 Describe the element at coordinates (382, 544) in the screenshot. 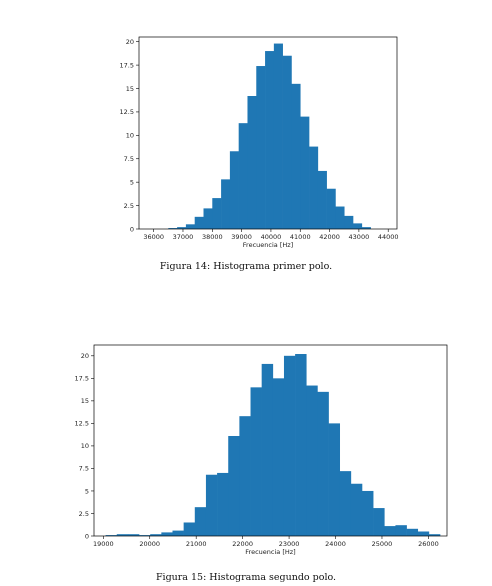

I see `hist-segundo-polo-xtick-label: 25000` at that location.